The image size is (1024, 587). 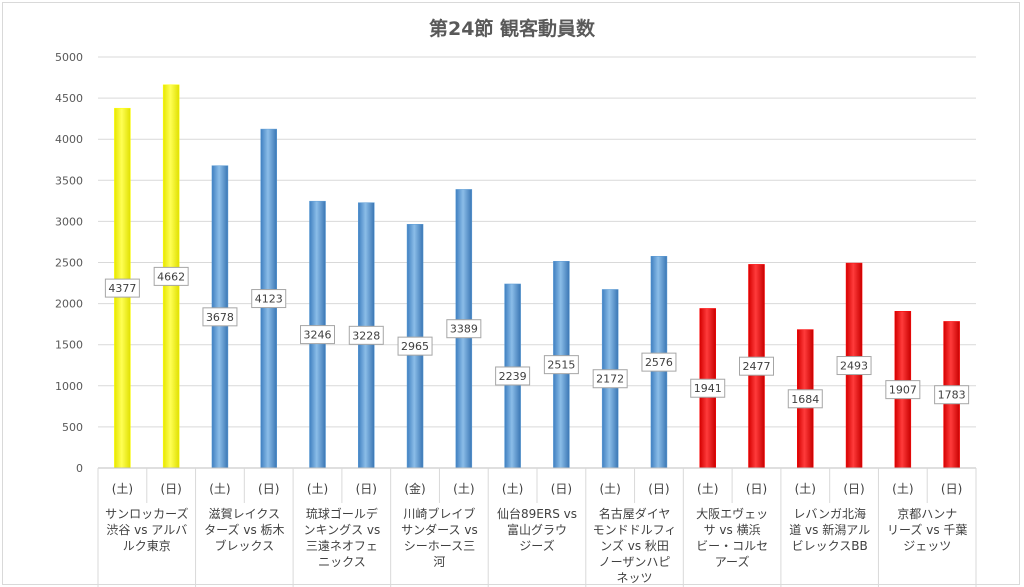 I want to click on x-group-label: ンキングス vs, so click(x=341, y=530).